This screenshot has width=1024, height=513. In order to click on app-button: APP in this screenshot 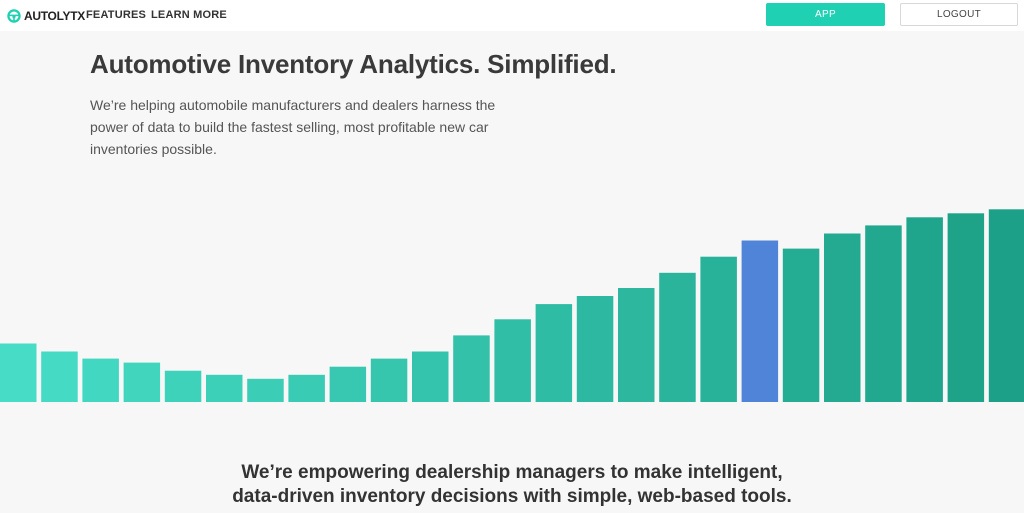, I will do `click(825, 14)`.